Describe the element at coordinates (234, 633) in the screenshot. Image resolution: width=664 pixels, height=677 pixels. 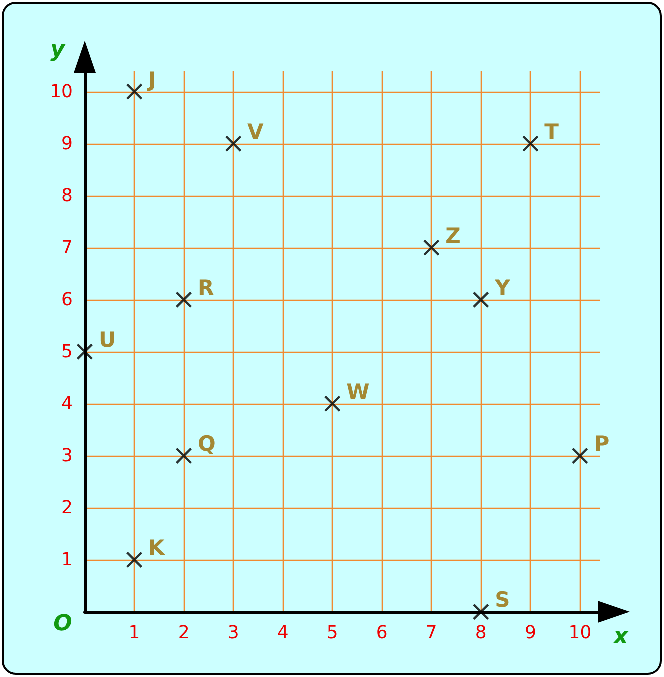
I see `x-tick-label: 3` at that location.